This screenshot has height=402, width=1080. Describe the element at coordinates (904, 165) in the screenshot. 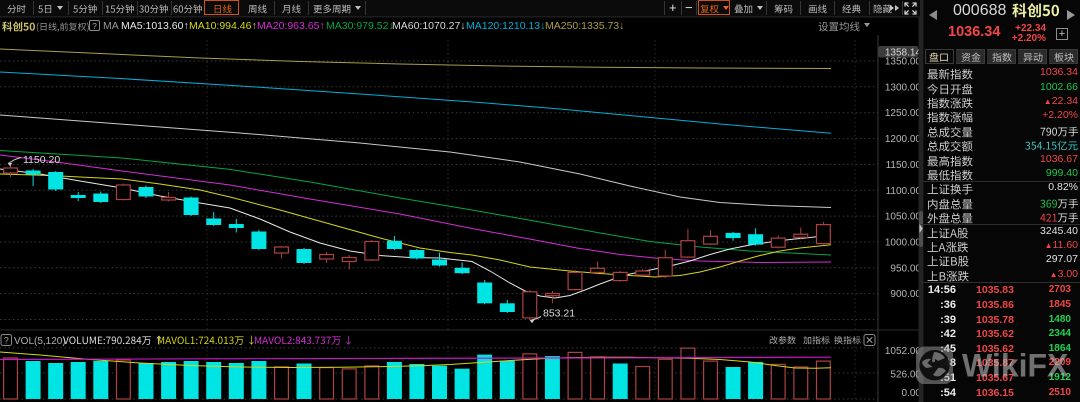

I see `svg-text: 1150.00` at that location.